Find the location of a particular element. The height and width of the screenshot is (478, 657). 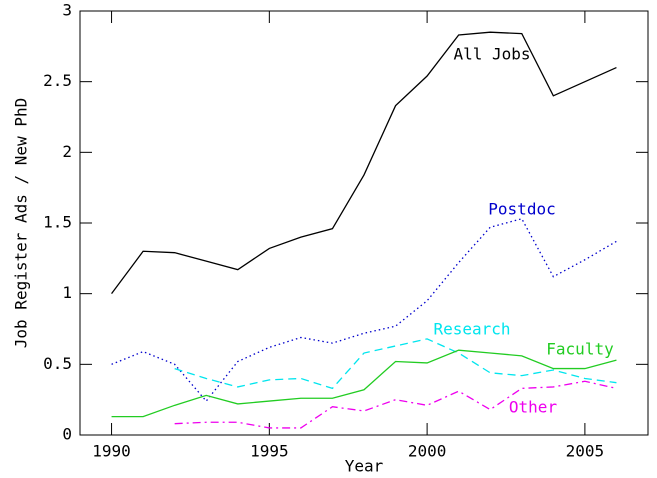

y-tick-label: 0.5 is located at coordinates (57, 363).